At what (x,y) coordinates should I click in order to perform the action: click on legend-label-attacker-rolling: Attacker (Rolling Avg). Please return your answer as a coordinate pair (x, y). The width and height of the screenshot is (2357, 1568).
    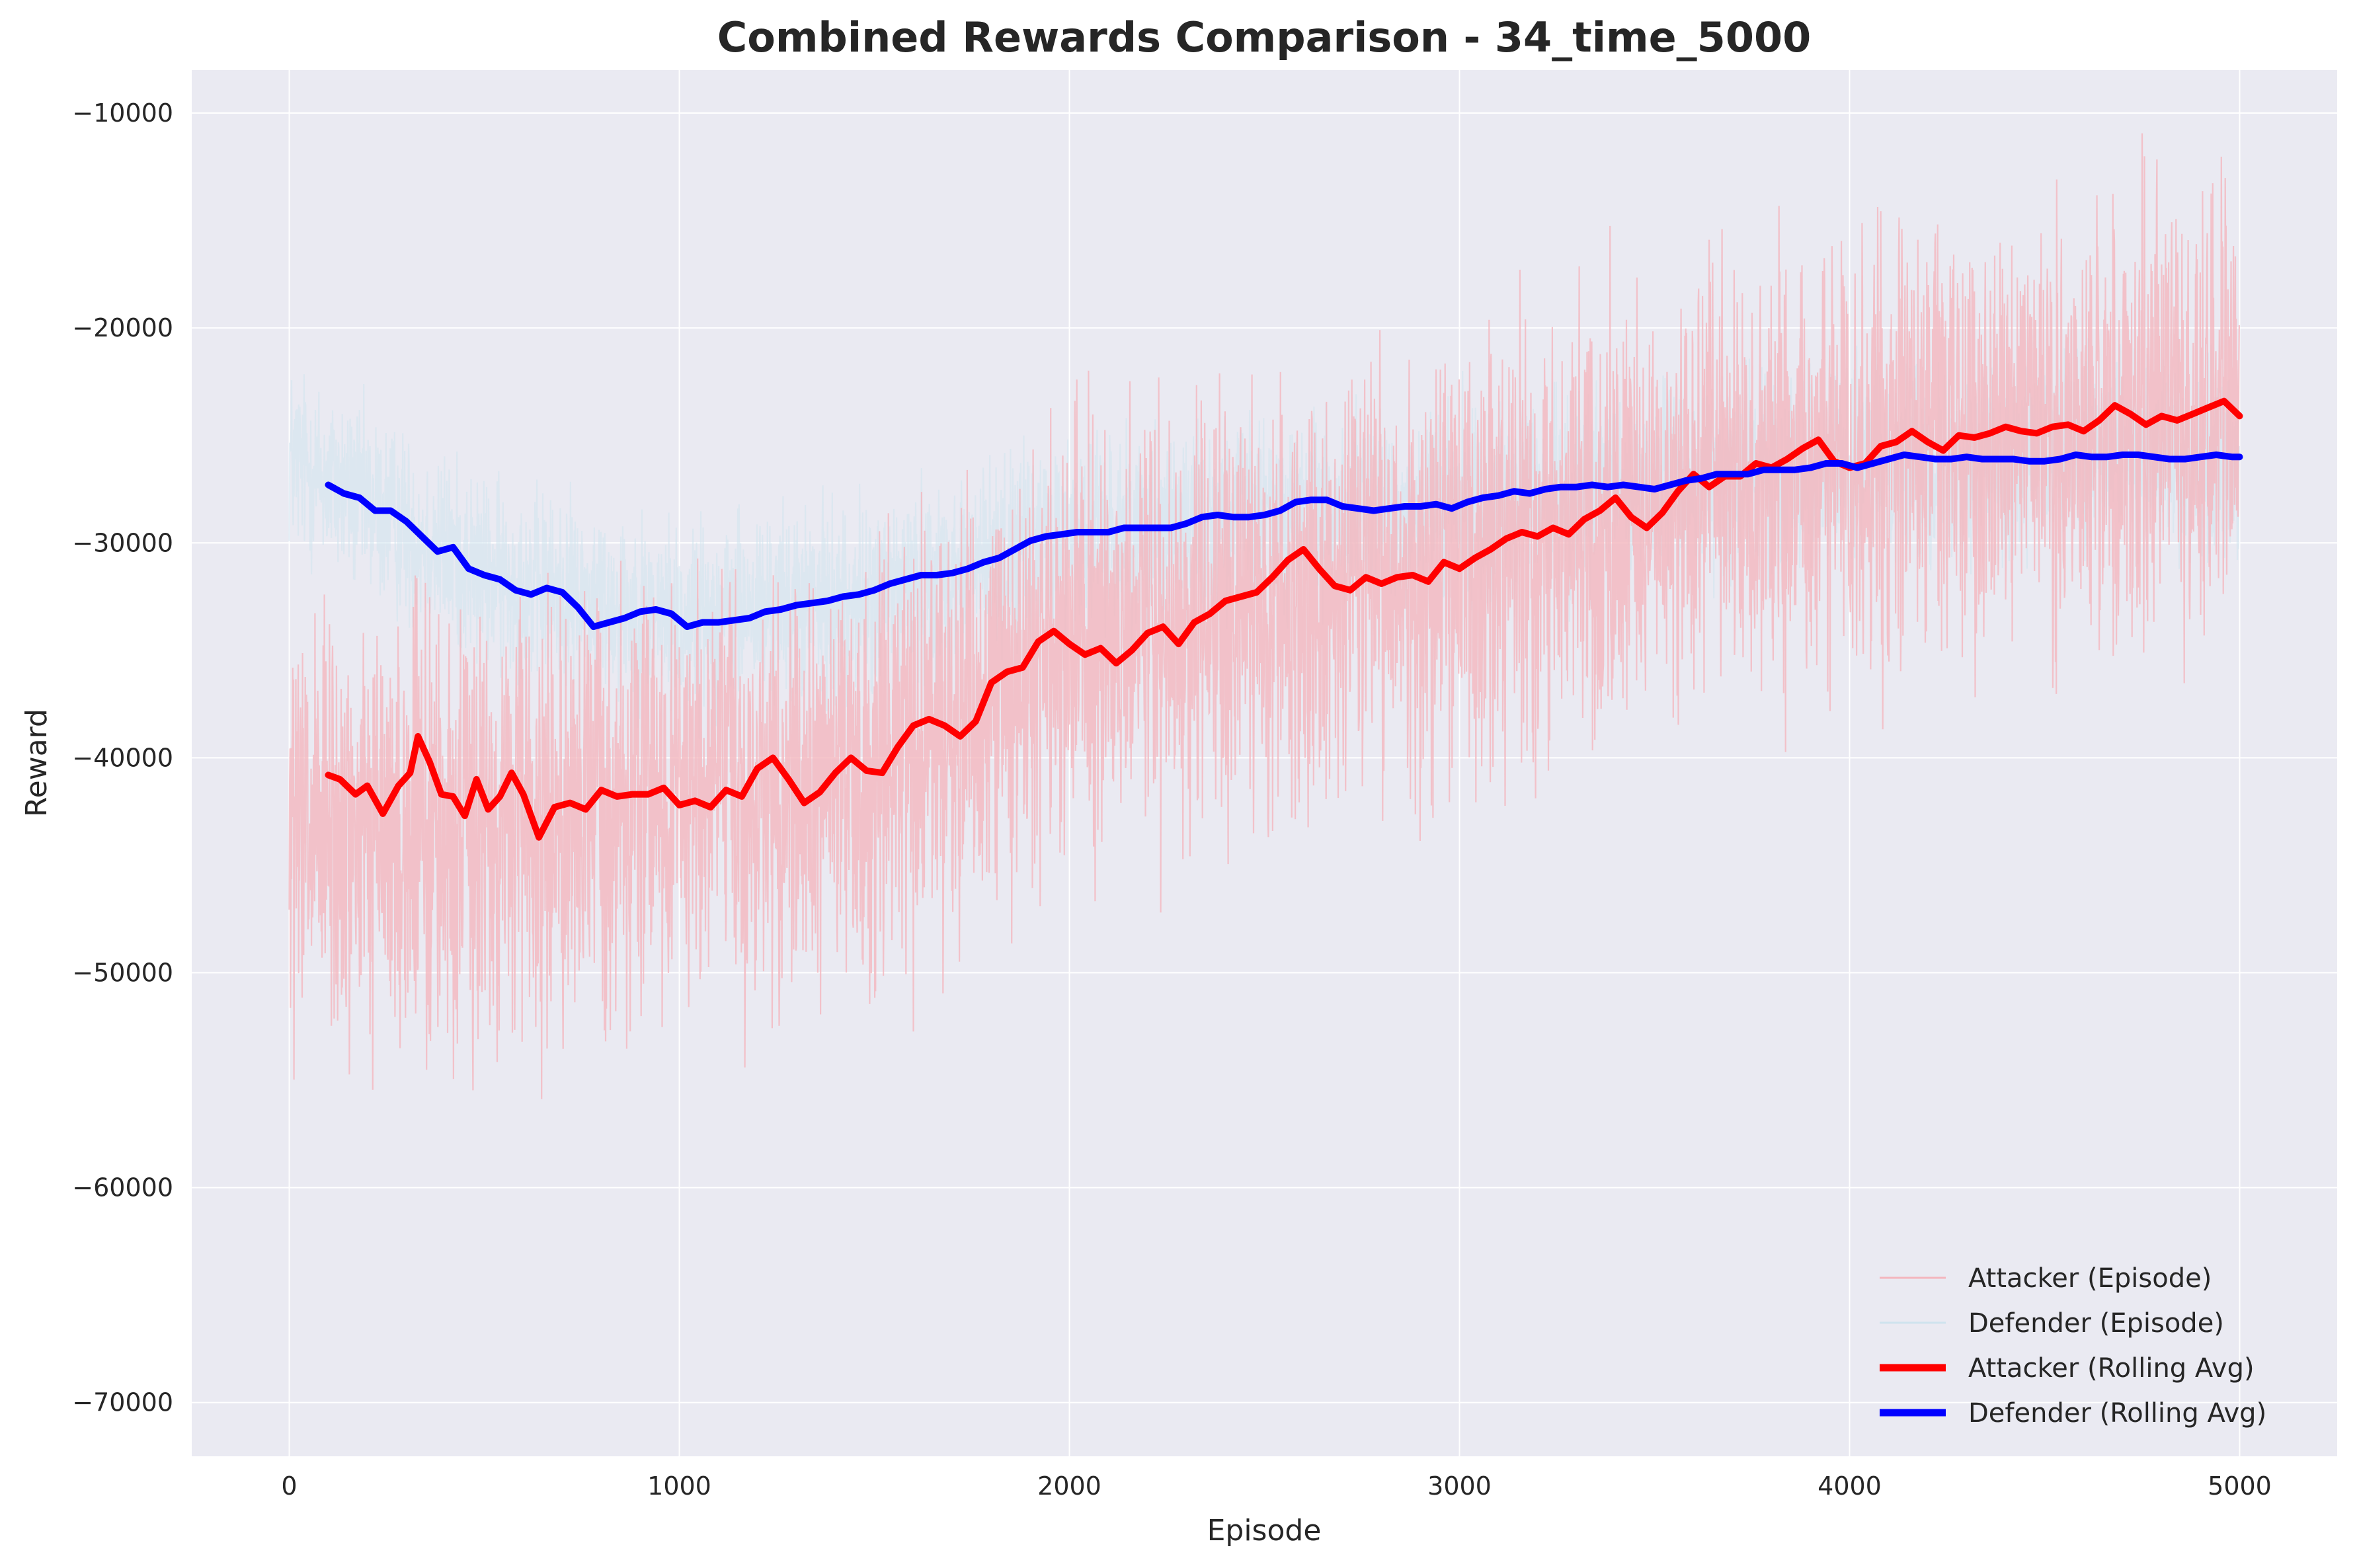
    Looking at the image, I should click on (2111, 1368).